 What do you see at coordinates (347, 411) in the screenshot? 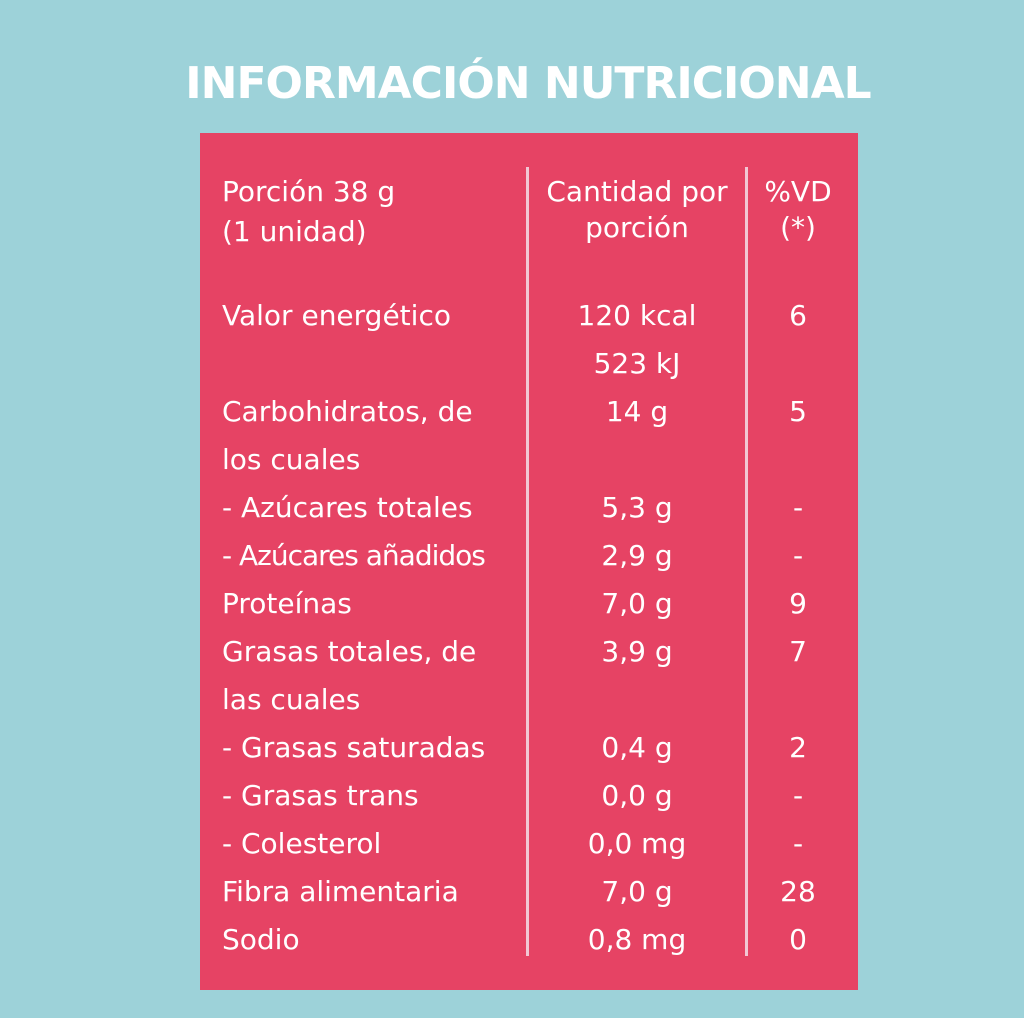
I see `row-name: Carbohidratos, de` at bounding box center [347, 411].